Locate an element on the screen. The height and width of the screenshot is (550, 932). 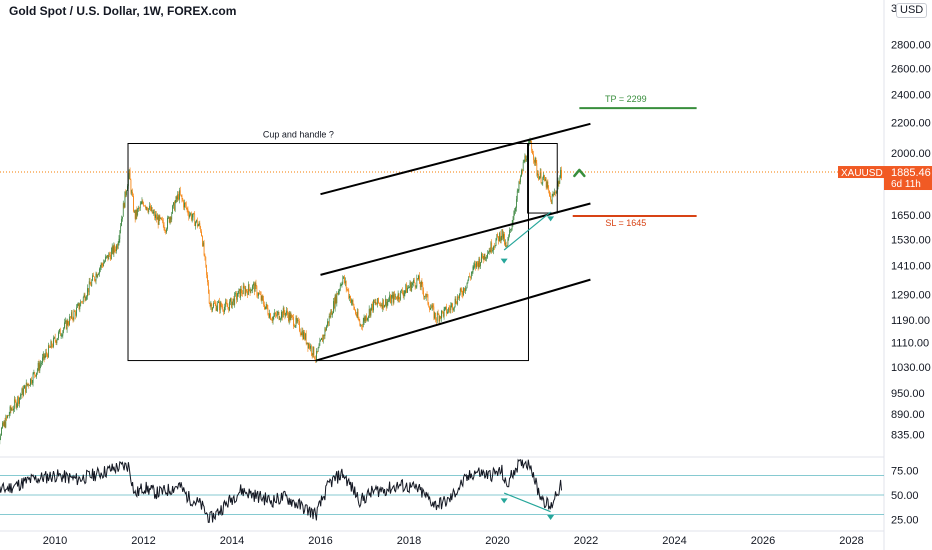
y-tick: 2800.00 is located at coordinates (911, 46).